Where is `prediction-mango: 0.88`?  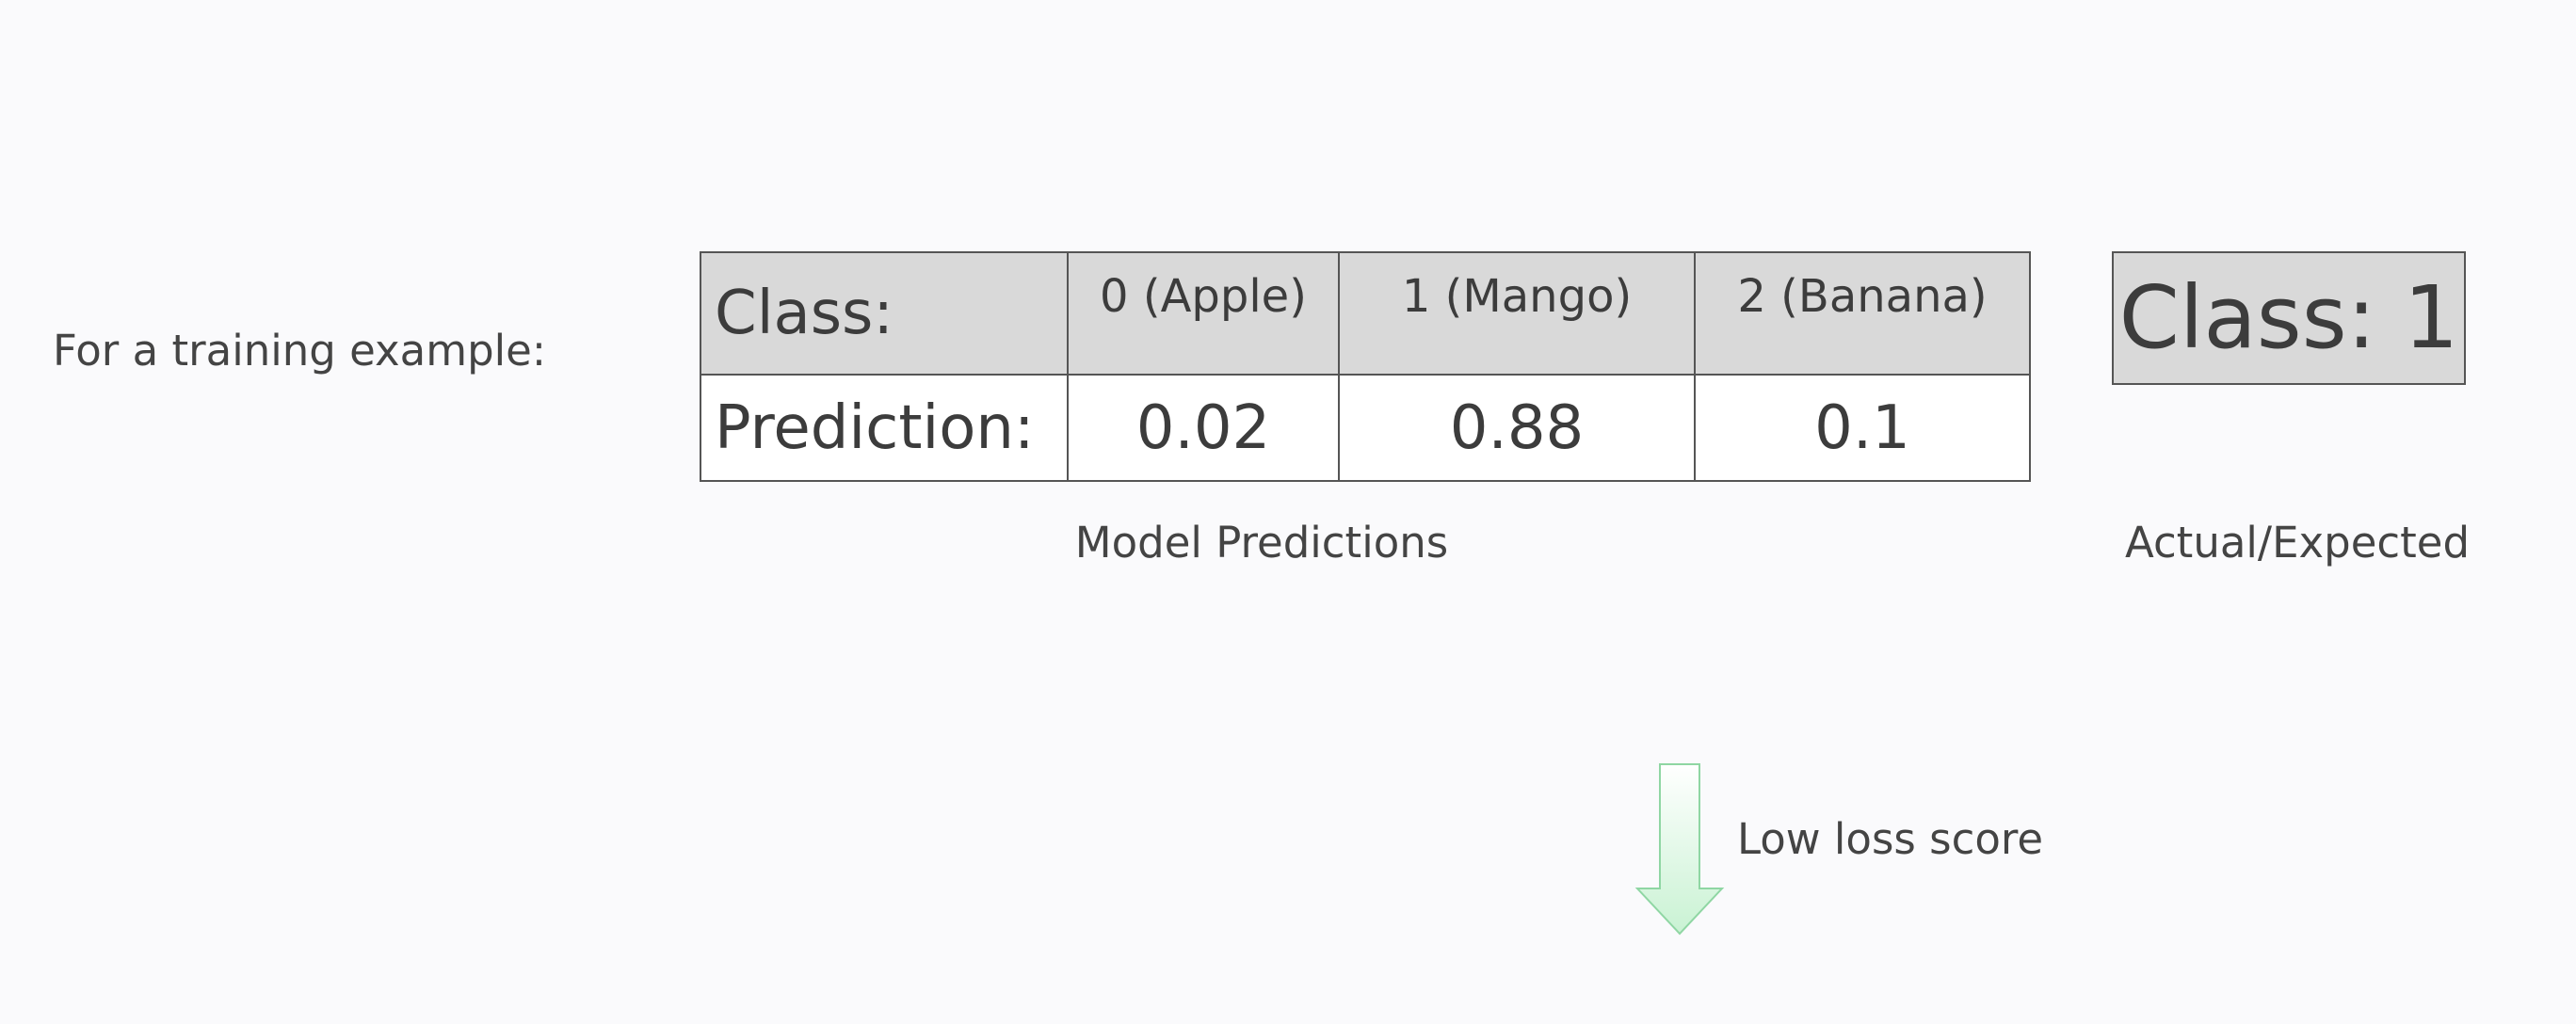
prediction-mango: 0.88 is located at coordinates (1517, 428).